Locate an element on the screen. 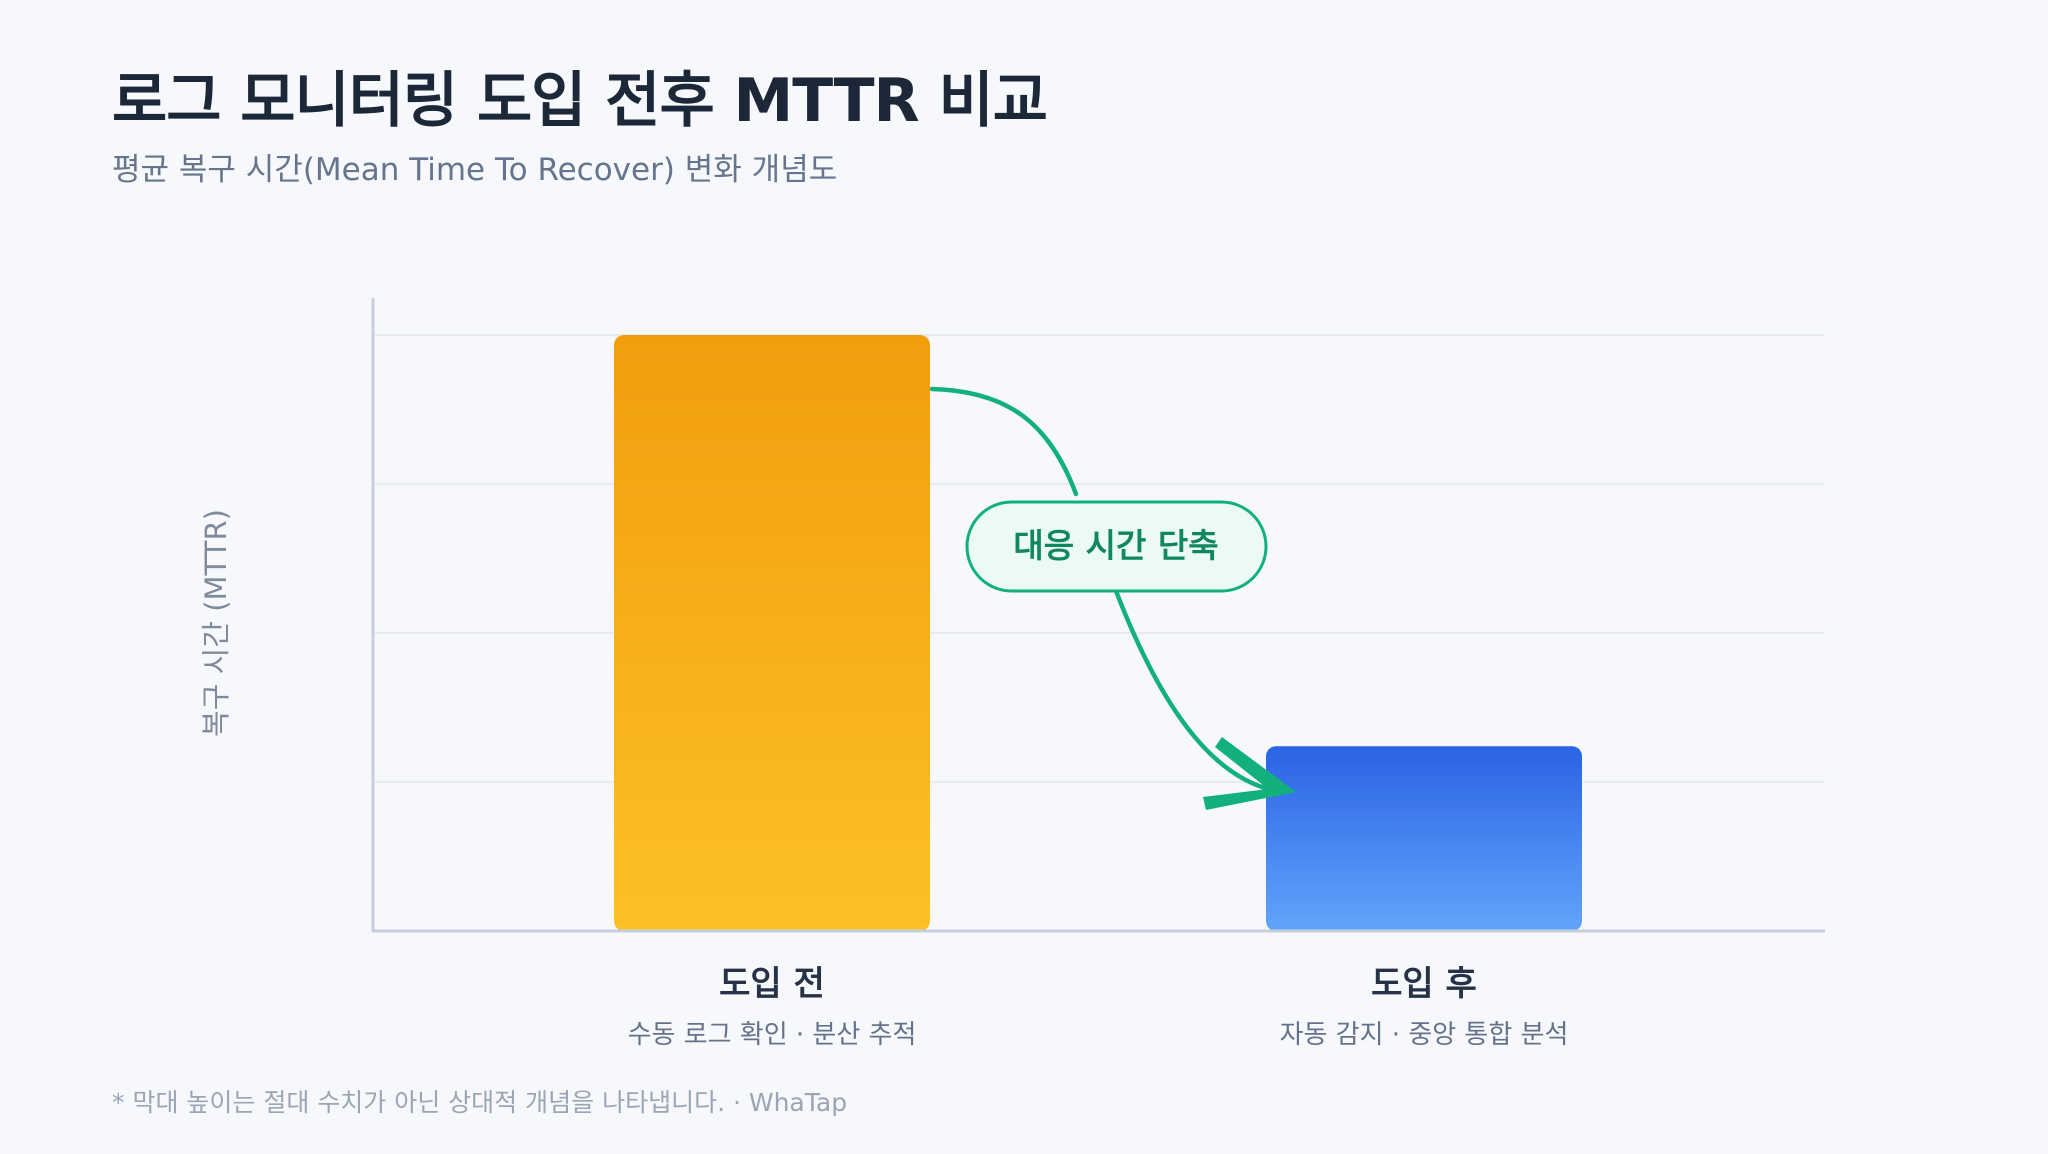 The width and height of the screenshot is (2048, 1154). arrow-head-icon is located at coordinates (1249, 773).